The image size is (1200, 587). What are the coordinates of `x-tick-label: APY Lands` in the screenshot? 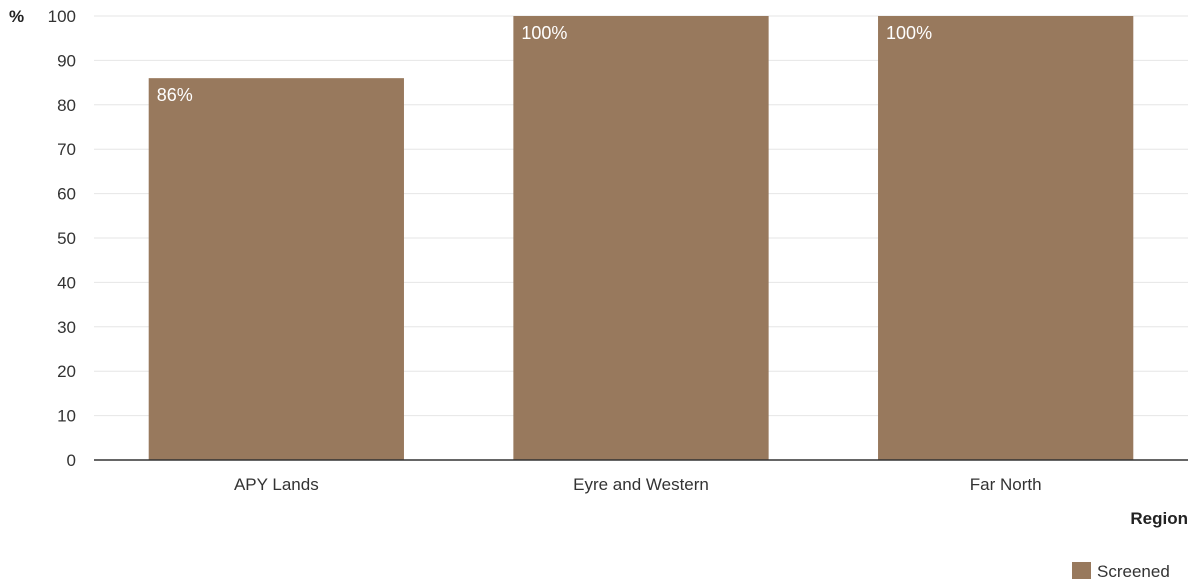 It's located at (276, 484).